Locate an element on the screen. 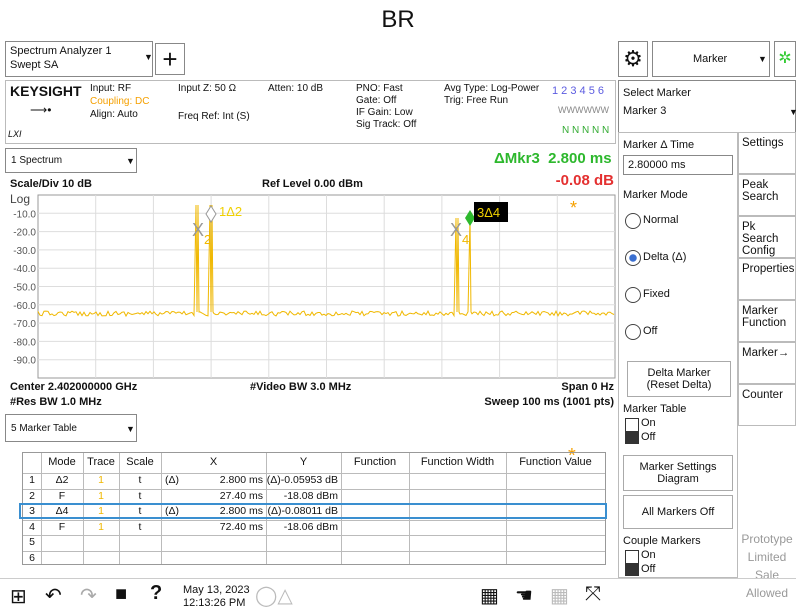 Image resolution: width=796 pixels, height=613 pixels. delta-label: ΔMkr3 2.800 ms is located at coordinates (553, 158).